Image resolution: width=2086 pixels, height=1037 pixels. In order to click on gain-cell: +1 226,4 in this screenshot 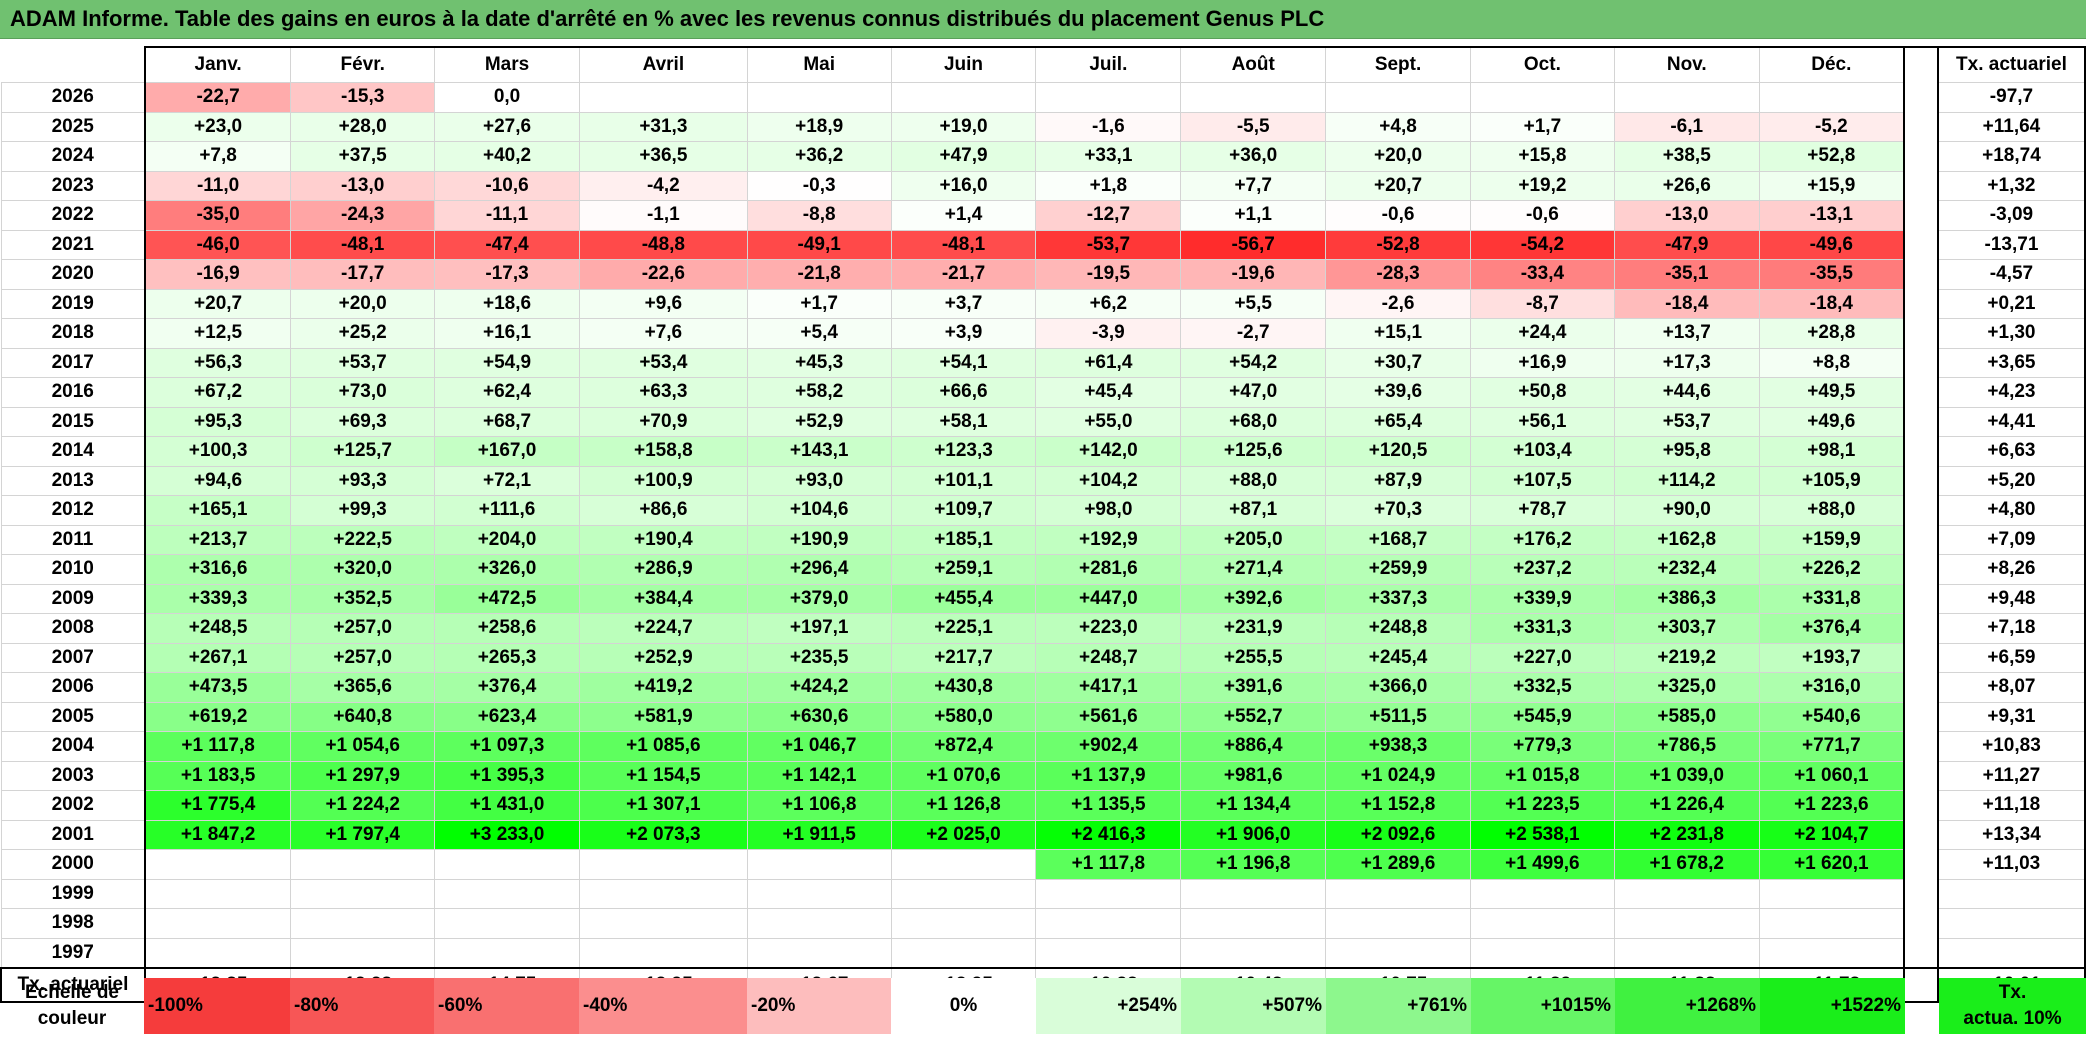, I will do `click(1686, 805)`.